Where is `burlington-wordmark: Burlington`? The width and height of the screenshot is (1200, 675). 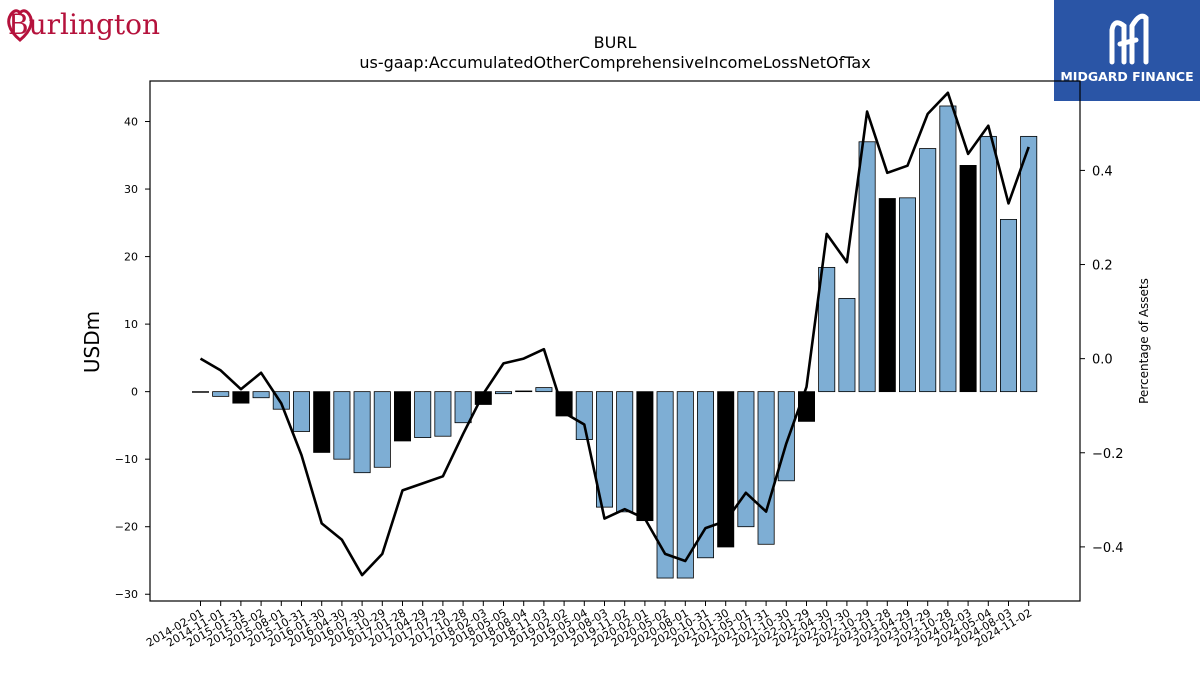
burlington-wordmark: Burlington is located at coordinates (84, 24).